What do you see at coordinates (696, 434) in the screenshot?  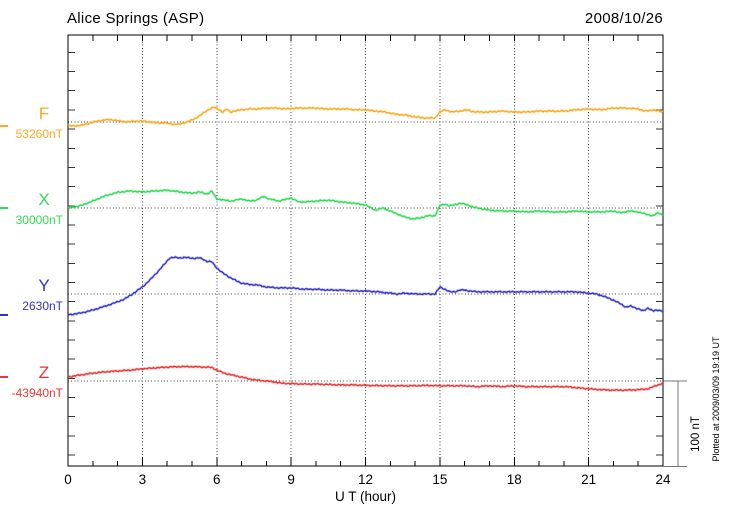 I see `scale-bar-label: 100 nT` at bounding box center [696, 434].